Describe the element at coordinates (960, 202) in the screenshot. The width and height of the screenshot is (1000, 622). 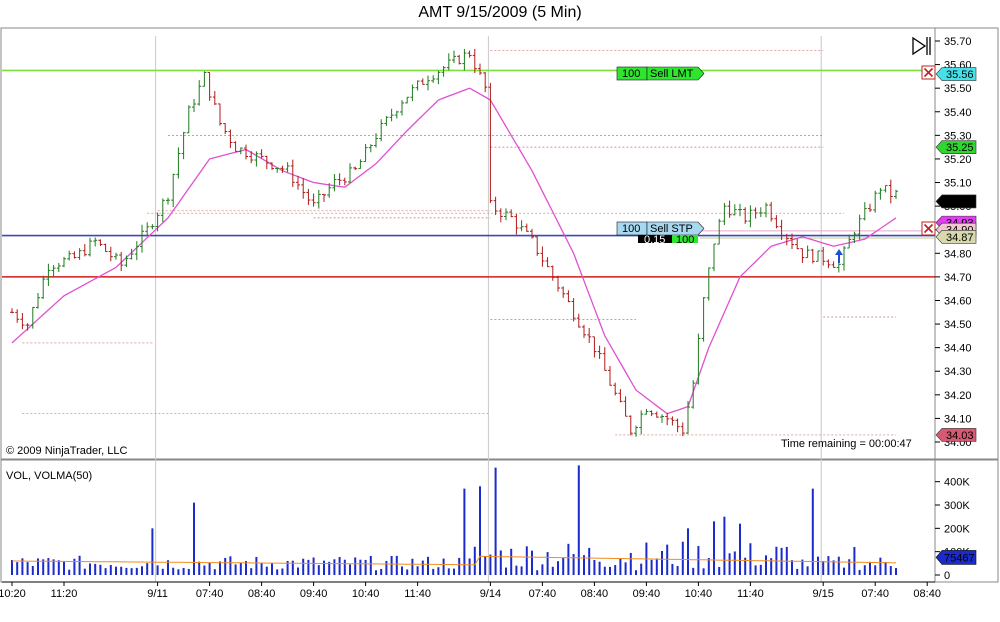
I see `price-label-value: 35.02` at that location.